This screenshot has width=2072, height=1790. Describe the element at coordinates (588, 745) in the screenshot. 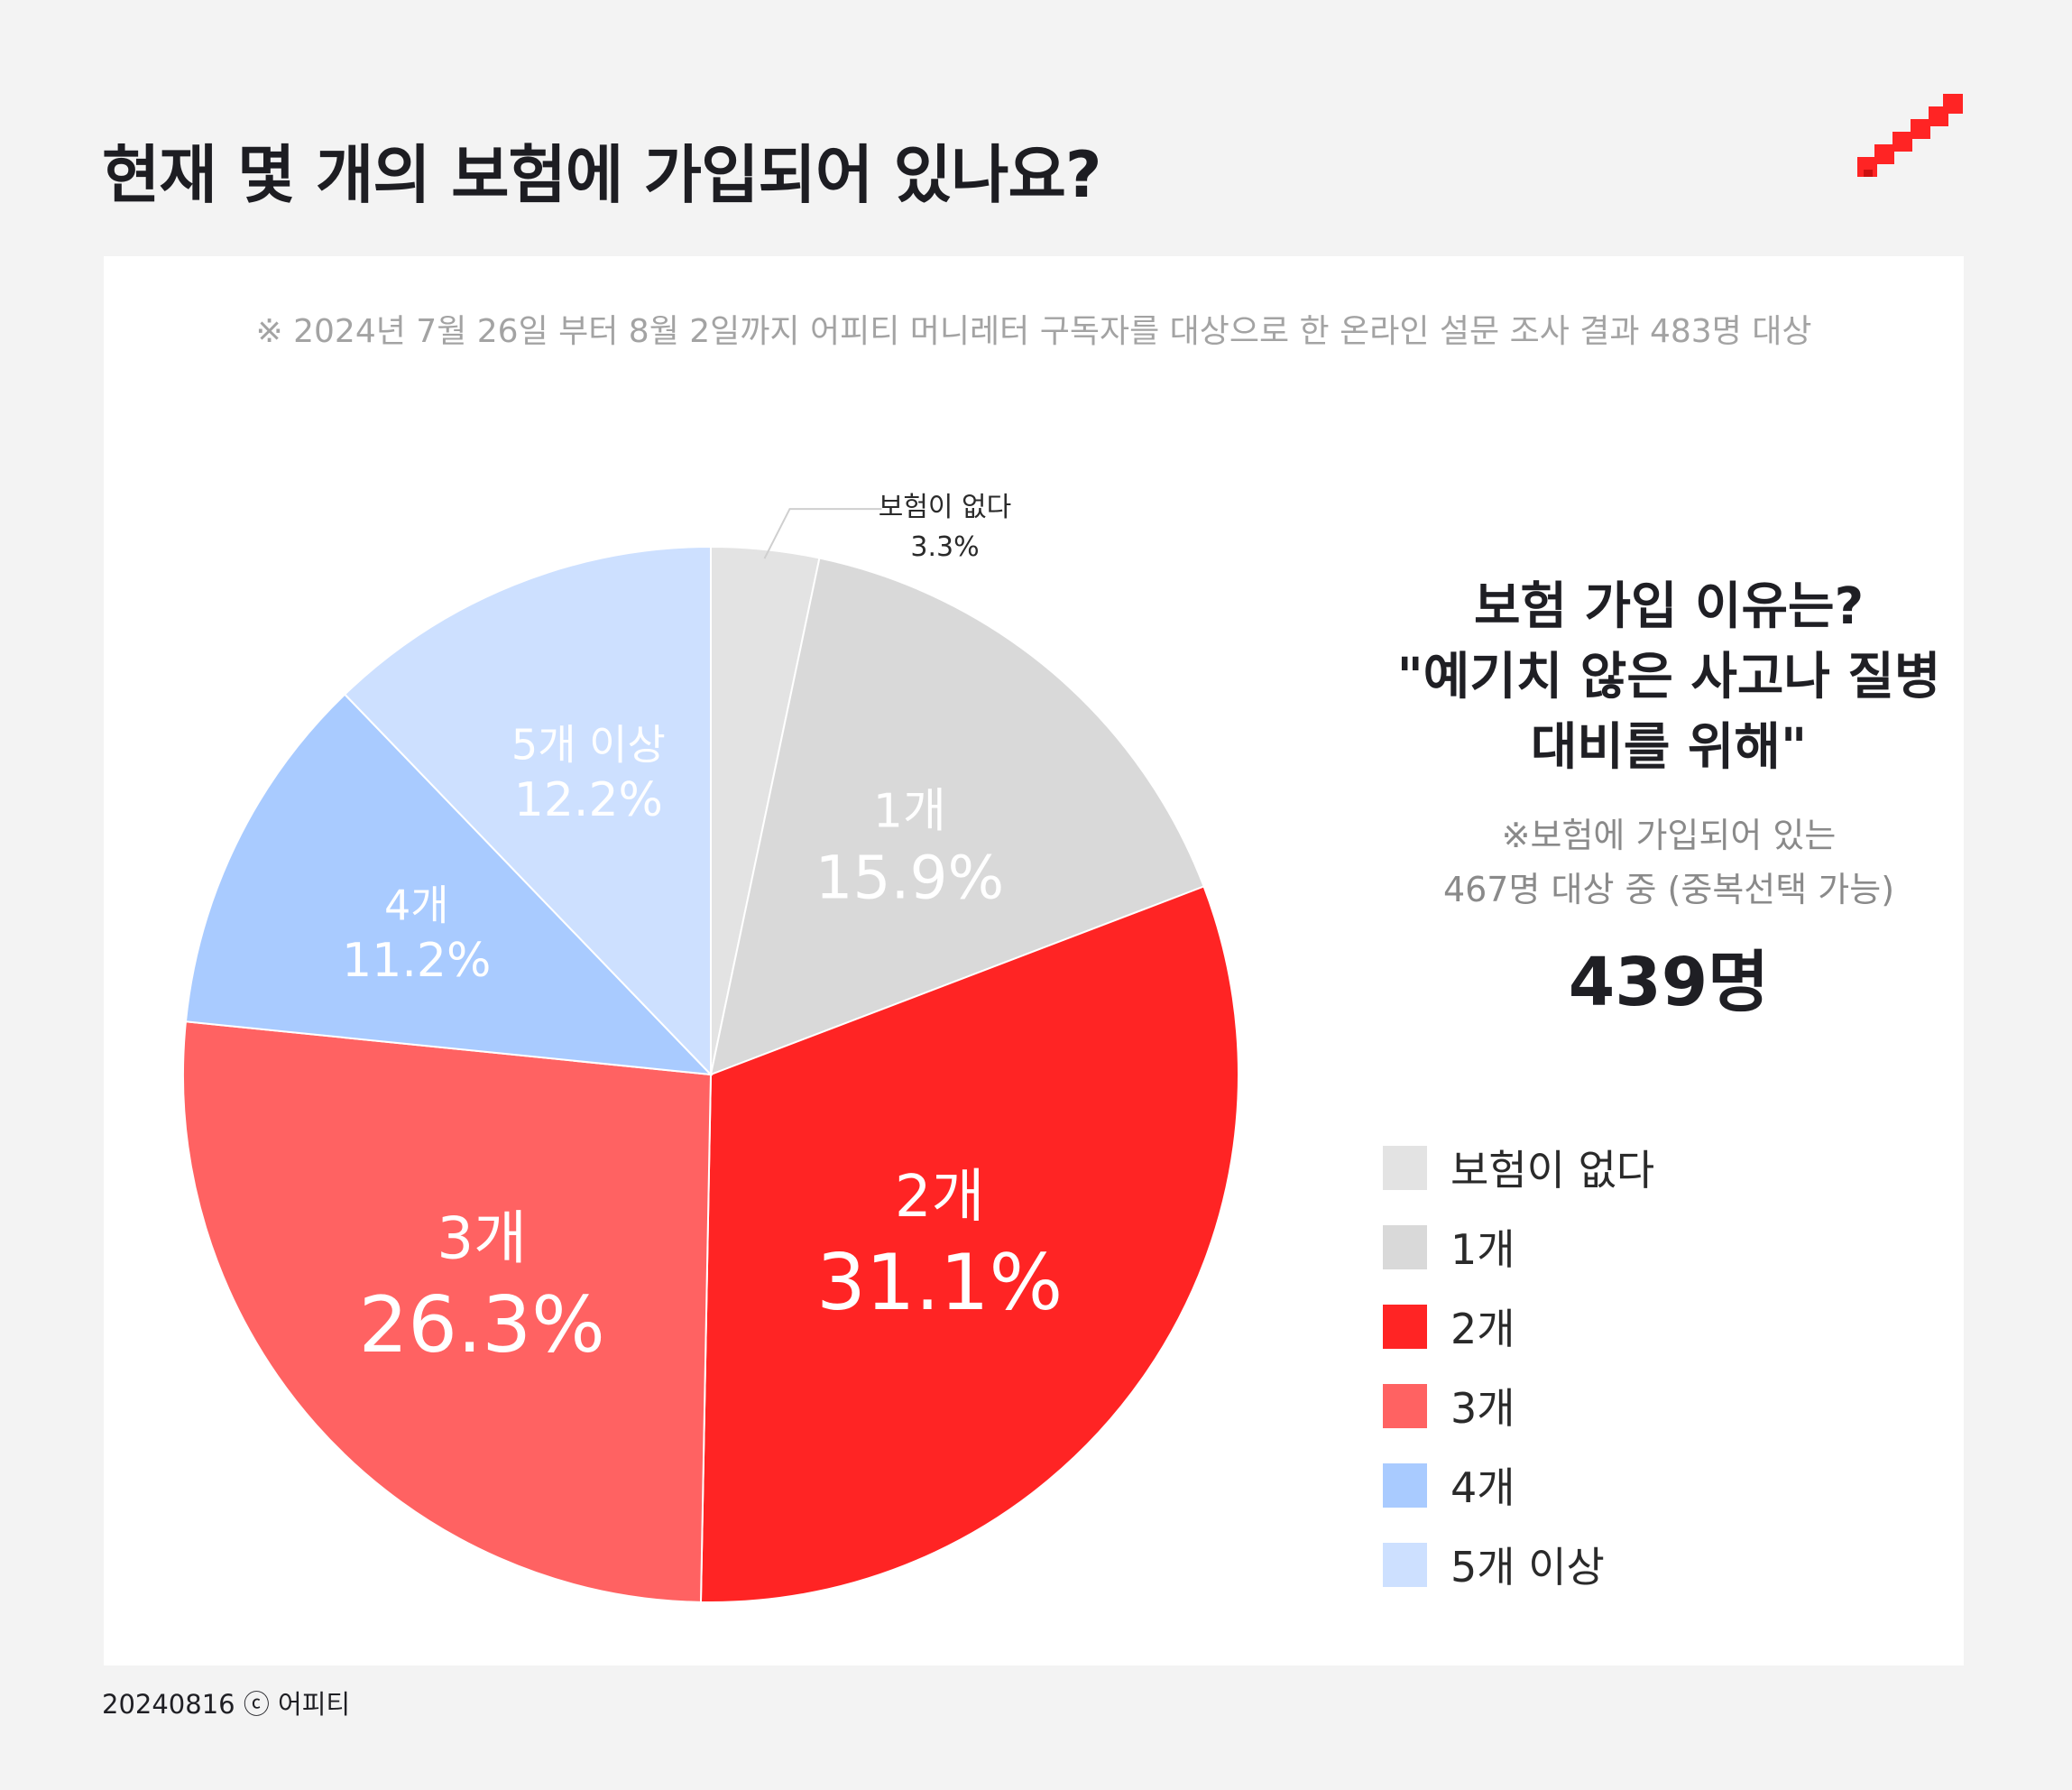

I see `slice-name-label: 5개 이상` at that location.